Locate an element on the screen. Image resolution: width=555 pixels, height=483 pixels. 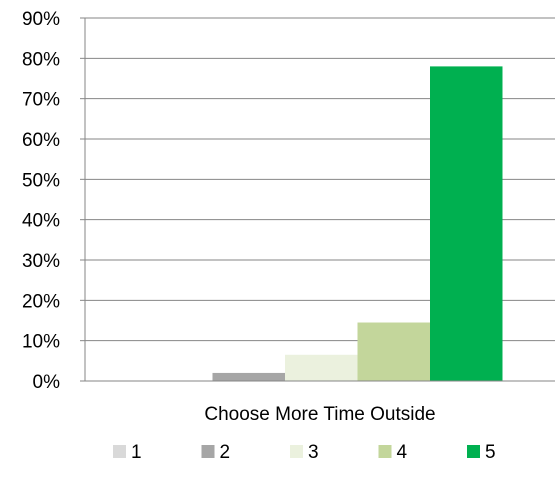
y-tick-label: 0% is located at coordinates (47, 382).